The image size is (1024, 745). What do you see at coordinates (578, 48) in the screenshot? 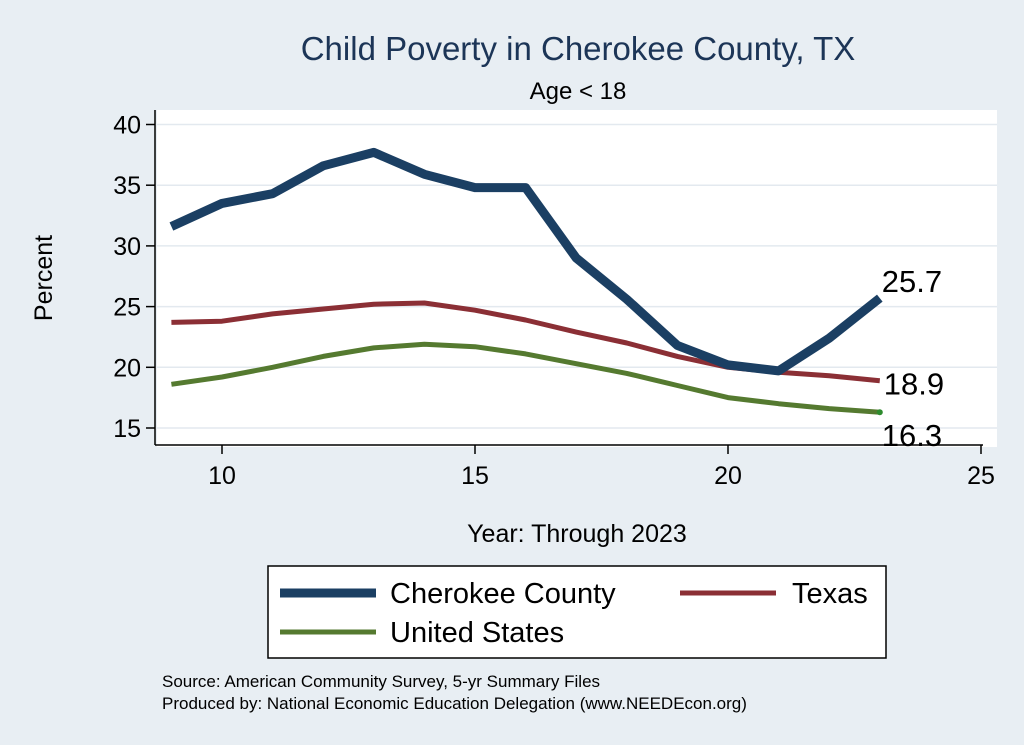
I see `chart-title: Child Poverty in Cherokee County, TX` at bounding box center [578, 48].